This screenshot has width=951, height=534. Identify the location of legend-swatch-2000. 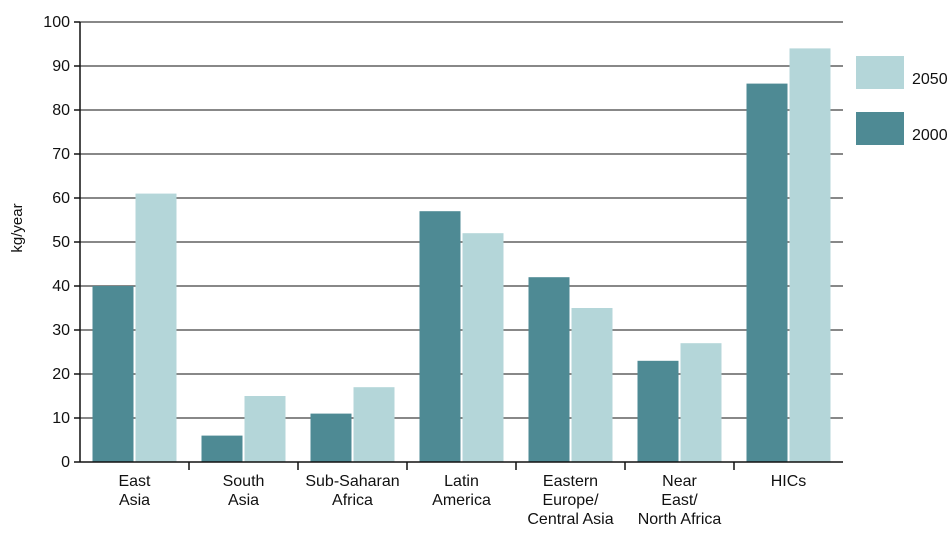
(880, 128).